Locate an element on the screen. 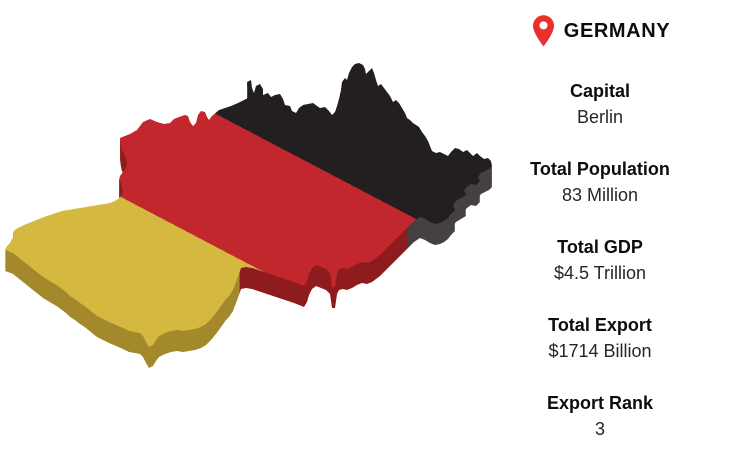  stat-export: Total Export $1714 Billion is located at coordinates (600, 338).